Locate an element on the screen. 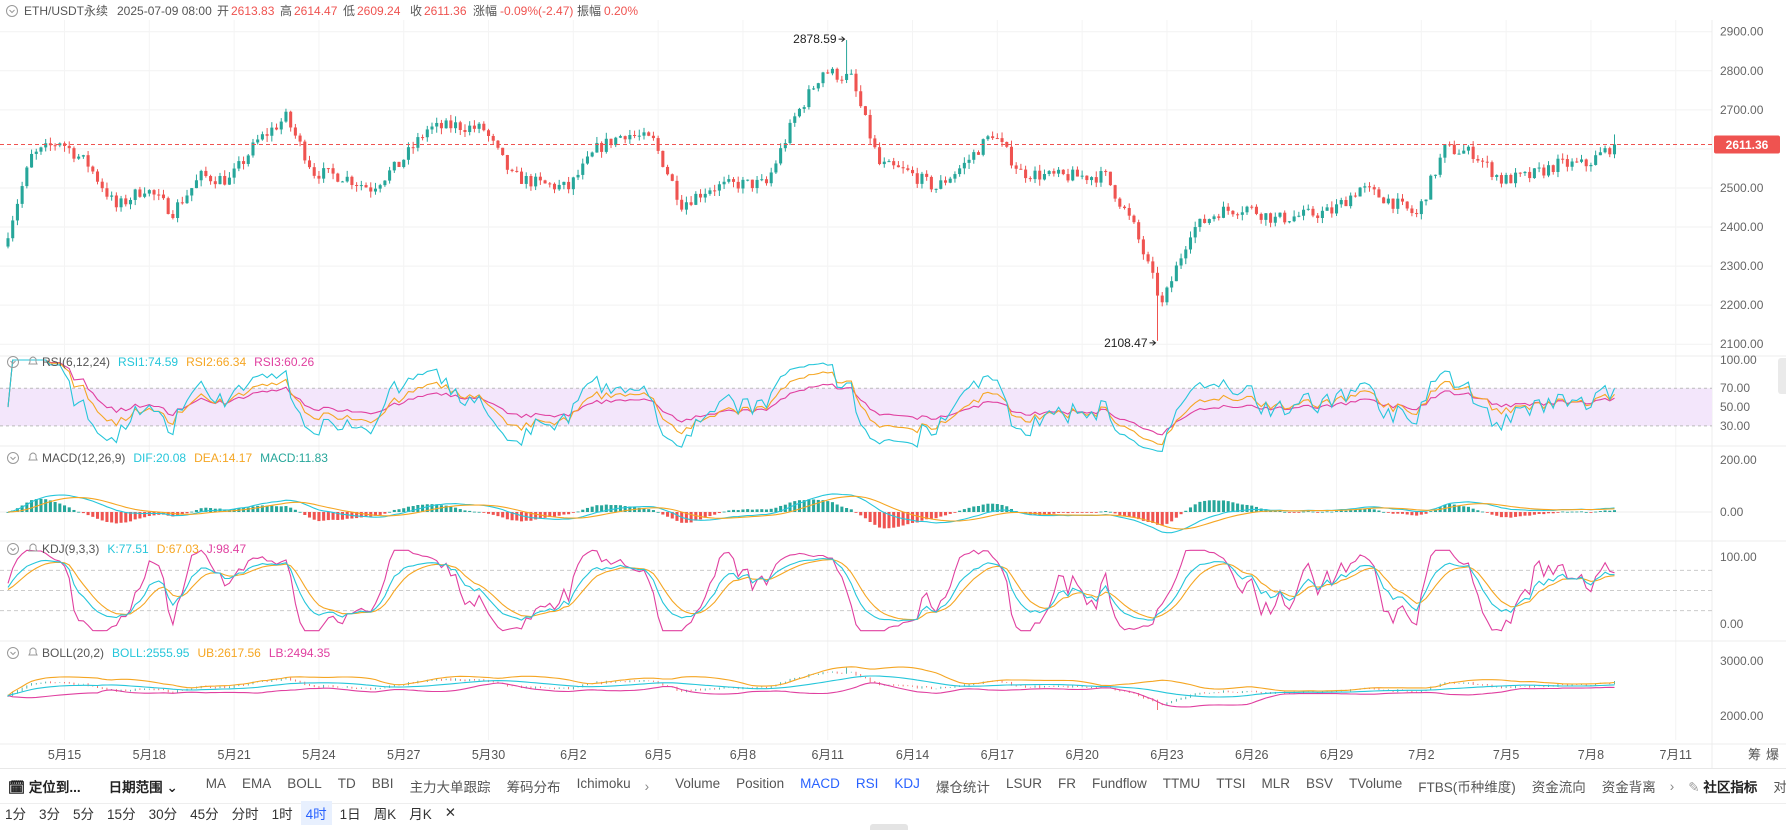  interval-option: 15分 is located at coordinates (121, 814).